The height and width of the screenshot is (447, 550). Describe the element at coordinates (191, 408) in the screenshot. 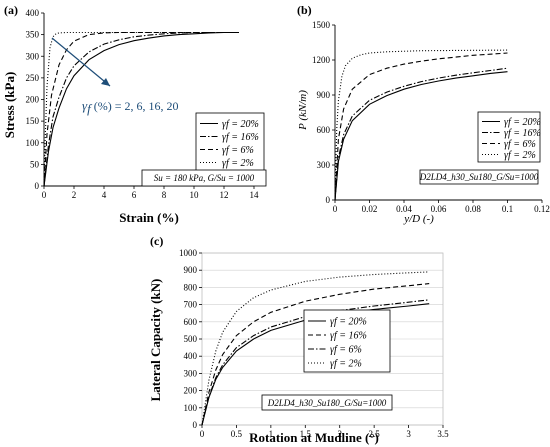

I see `panel-c-y-tick-label: 100` at that location.